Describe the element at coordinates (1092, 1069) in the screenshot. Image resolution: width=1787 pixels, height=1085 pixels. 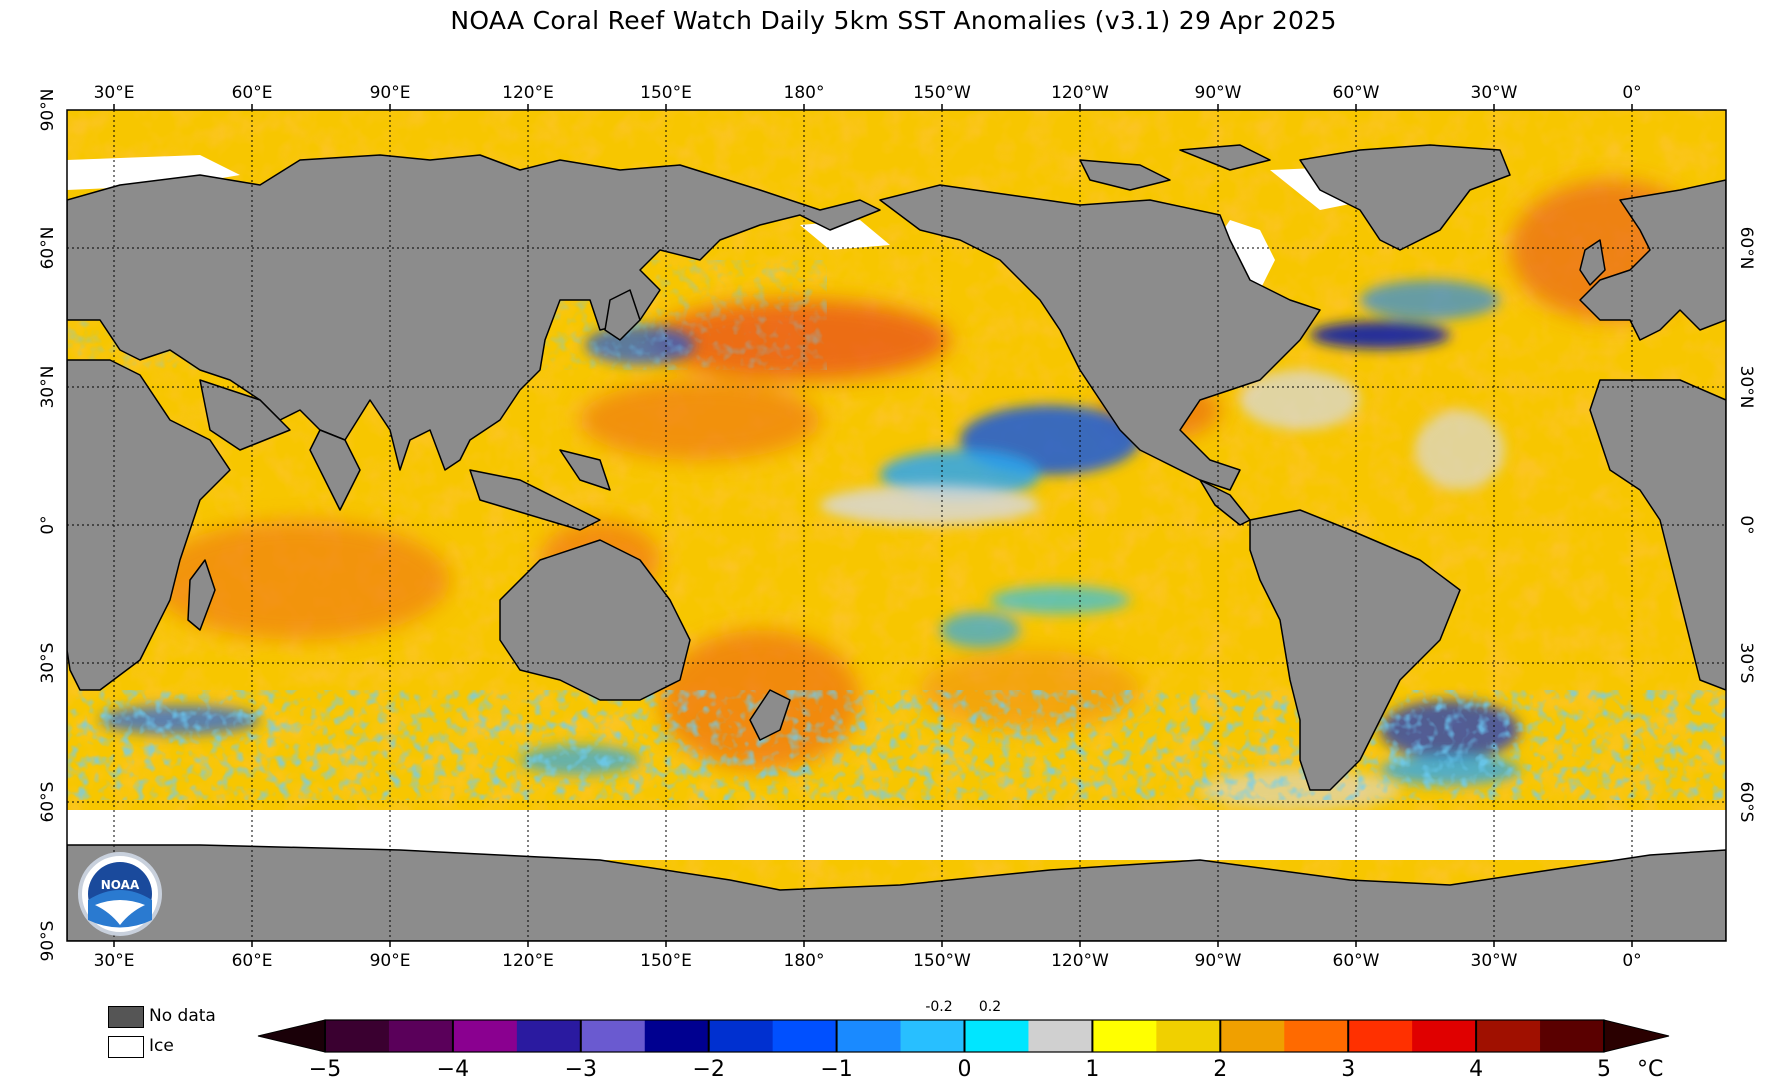
I see `colorbar-tick-label: 1` at that location.